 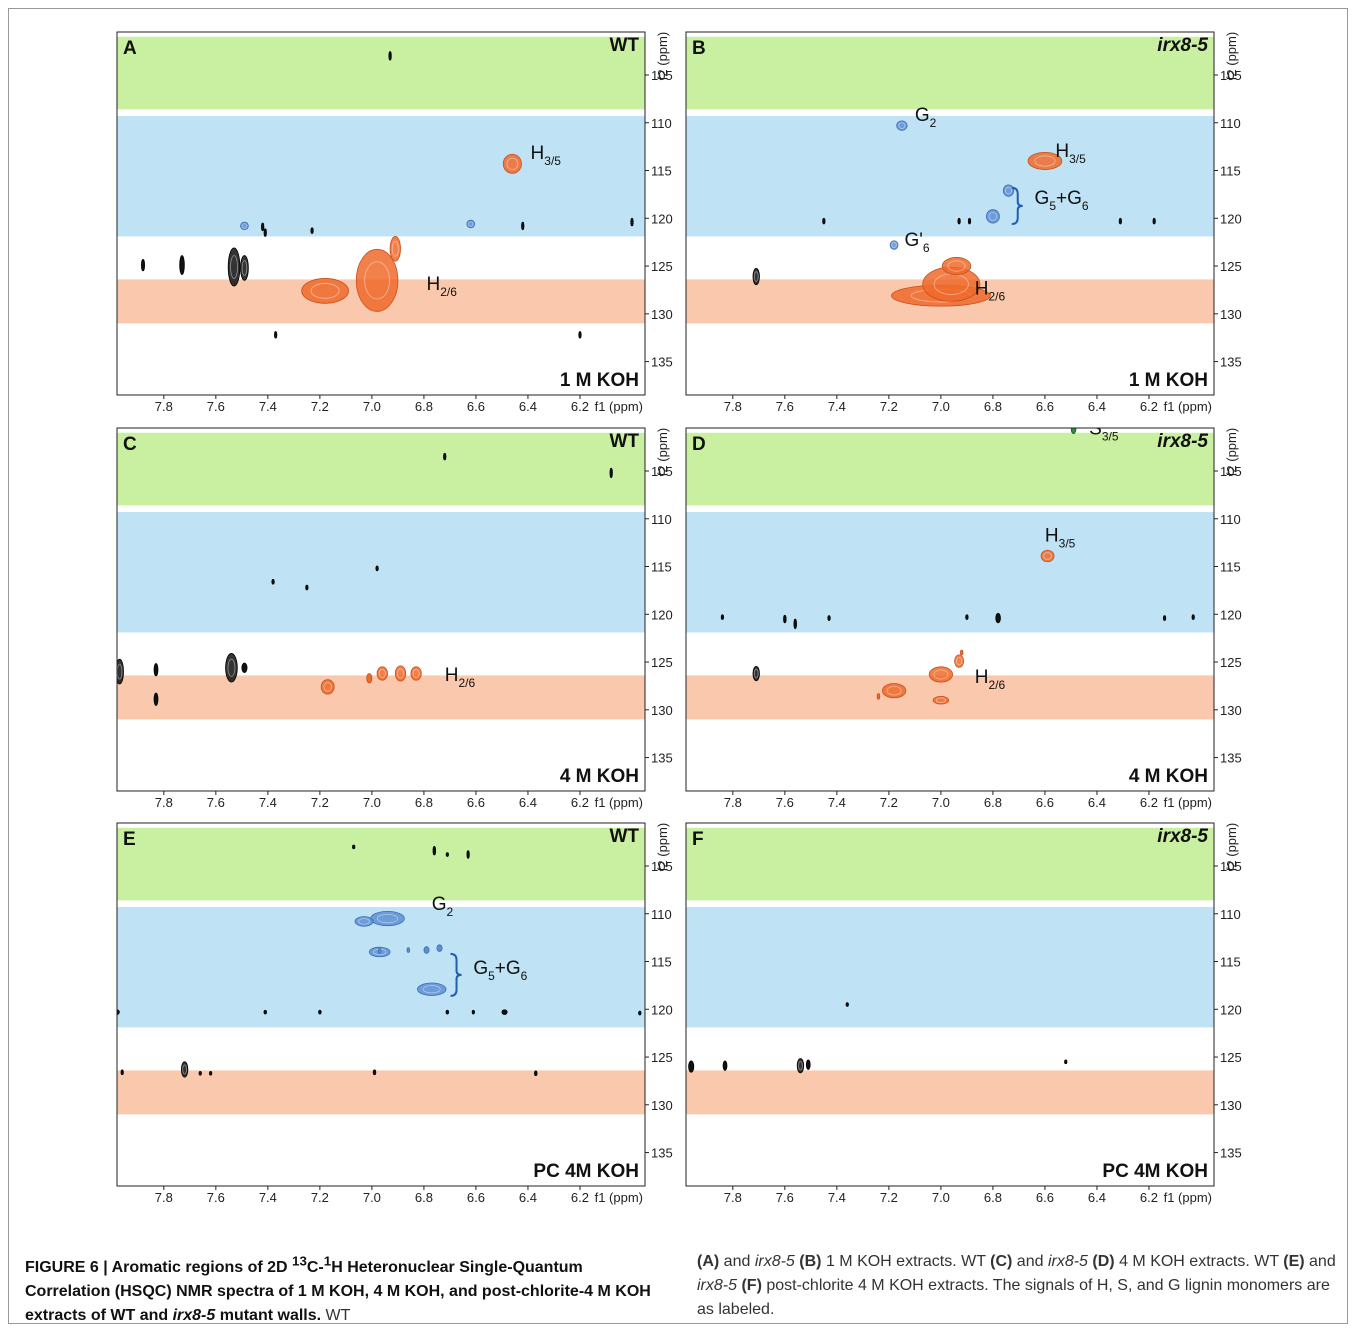 I want to click on sample-label: WT, so click(x=624, y=45).